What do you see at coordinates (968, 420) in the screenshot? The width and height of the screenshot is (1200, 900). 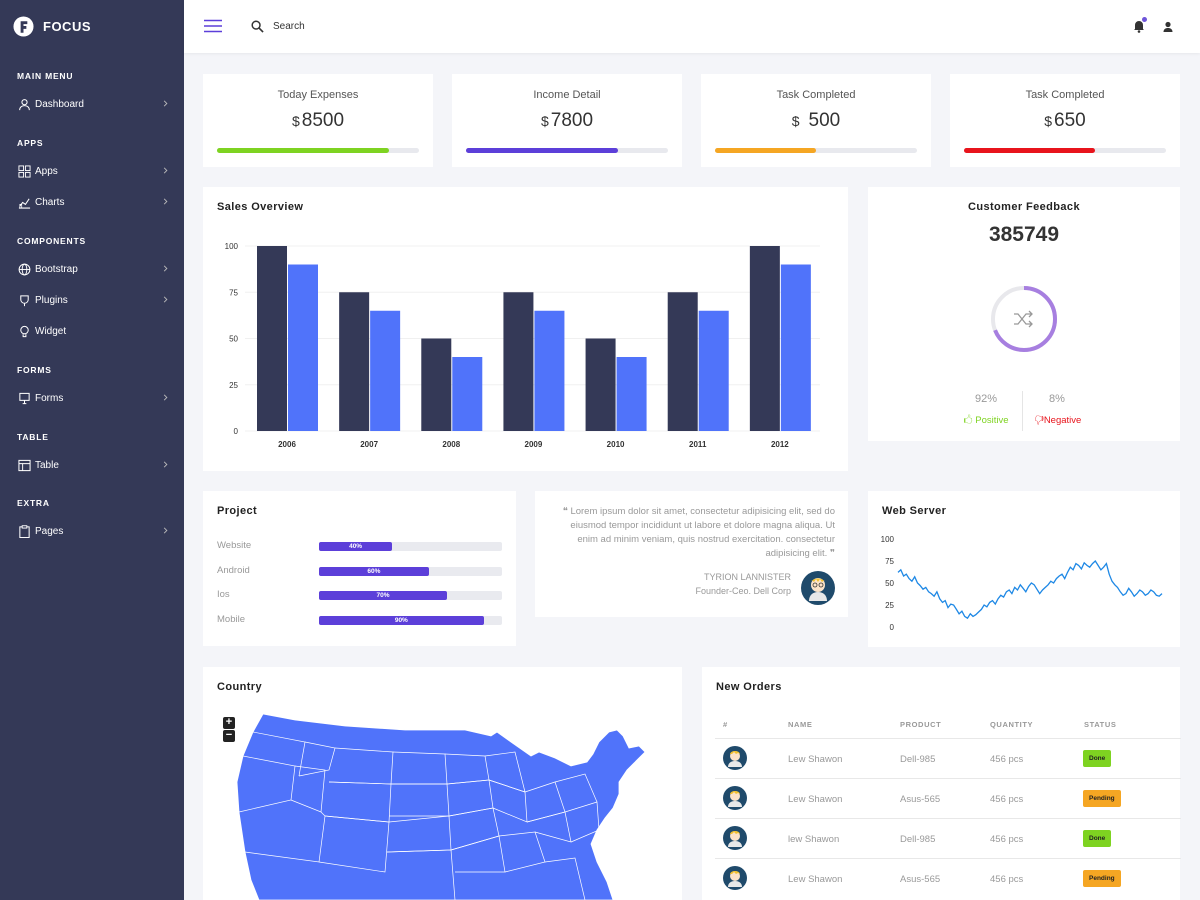 I see `thumbs-up-icon: 🖒` at bounding box center [968, 420].